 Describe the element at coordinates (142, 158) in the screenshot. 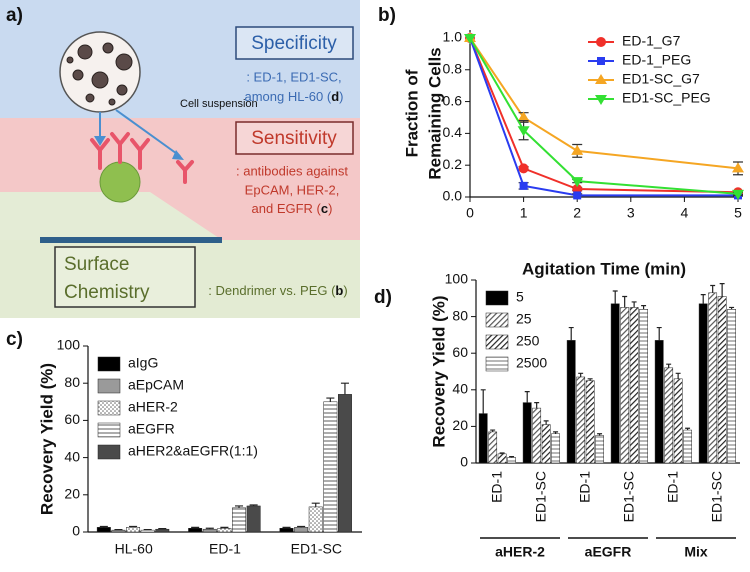

I see `antibodies` at that location.